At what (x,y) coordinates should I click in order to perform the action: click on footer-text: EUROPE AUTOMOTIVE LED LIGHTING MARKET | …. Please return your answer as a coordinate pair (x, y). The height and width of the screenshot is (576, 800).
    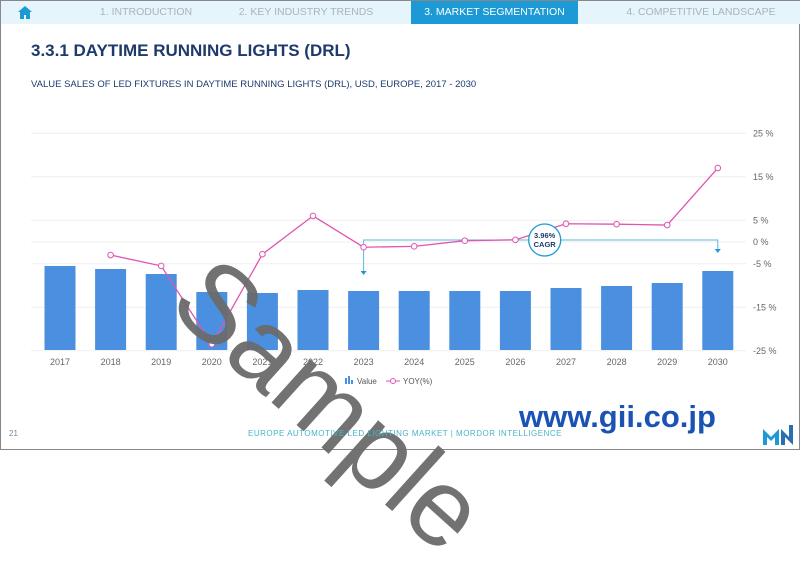
    Looking at the image, I should click on (405, 433).